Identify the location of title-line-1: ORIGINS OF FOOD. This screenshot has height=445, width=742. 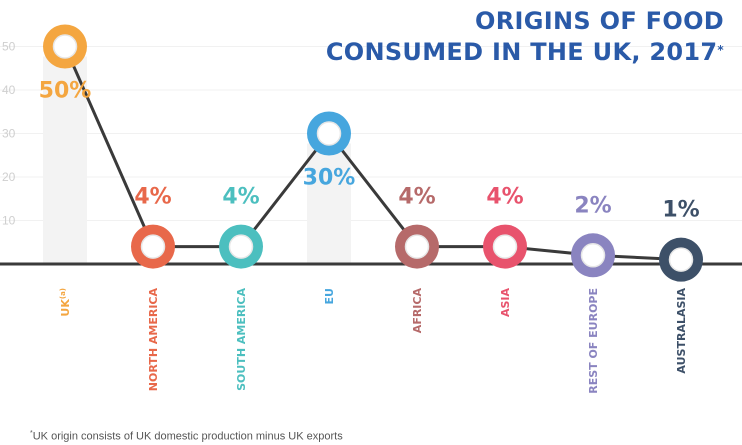
(599, 21).